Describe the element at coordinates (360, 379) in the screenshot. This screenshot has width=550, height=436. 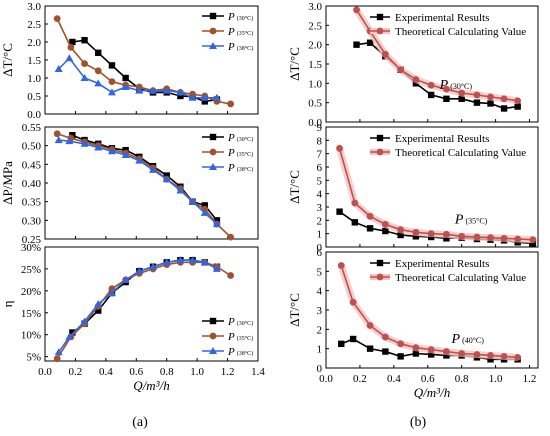
I see `x-tick-label: 0.2` at that location.